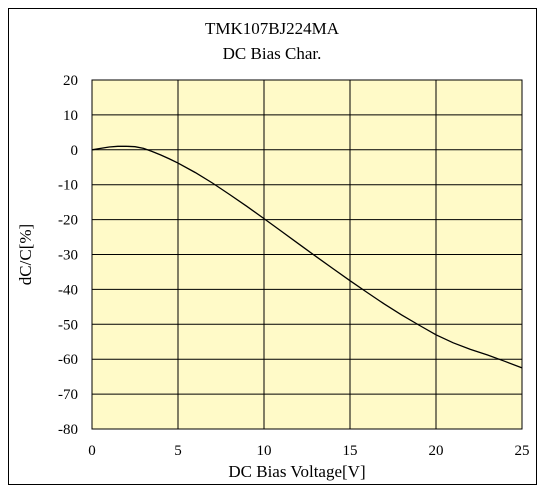 Image resolution: width=547 pixels, height=493 pixels. I want to click on y-tick-label: -50, so click(68, 325).